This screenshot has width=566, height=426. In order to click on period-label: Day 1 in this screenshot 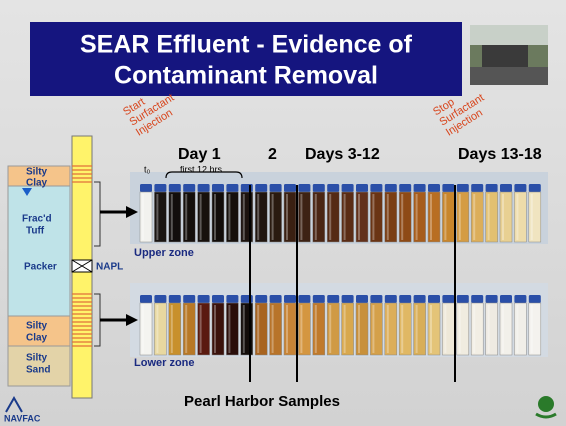, I will do `click(199, 154)`.